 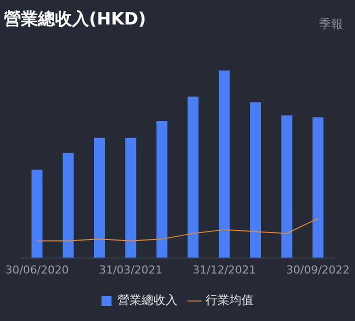 I want to click on text: 季報, so click(x=331, y=24).